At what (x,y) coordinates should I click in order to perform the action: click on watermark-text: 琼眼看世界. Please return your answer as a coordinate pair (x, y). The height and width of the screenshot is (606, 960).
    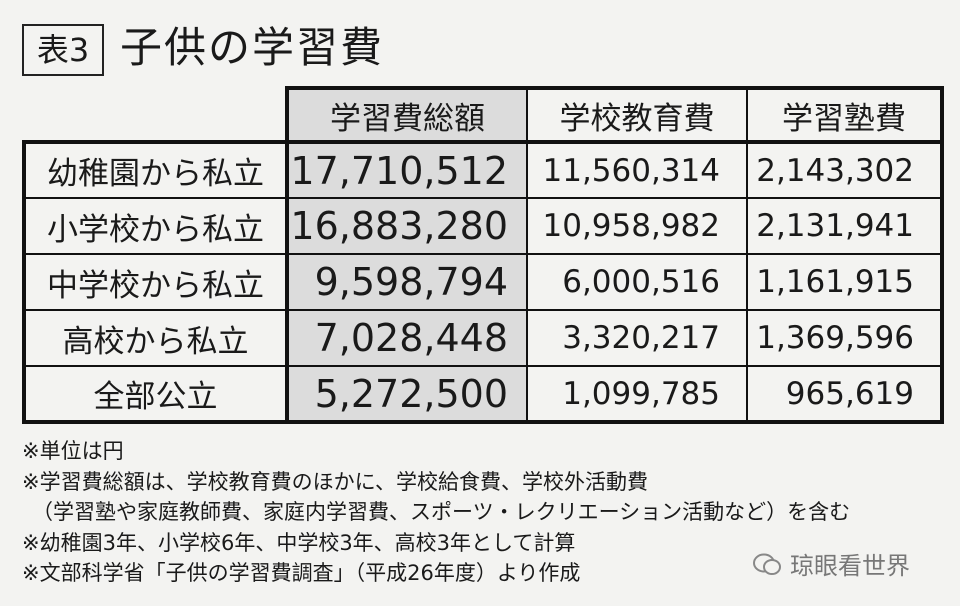
    Looking at the image, I should click on (850, 566).